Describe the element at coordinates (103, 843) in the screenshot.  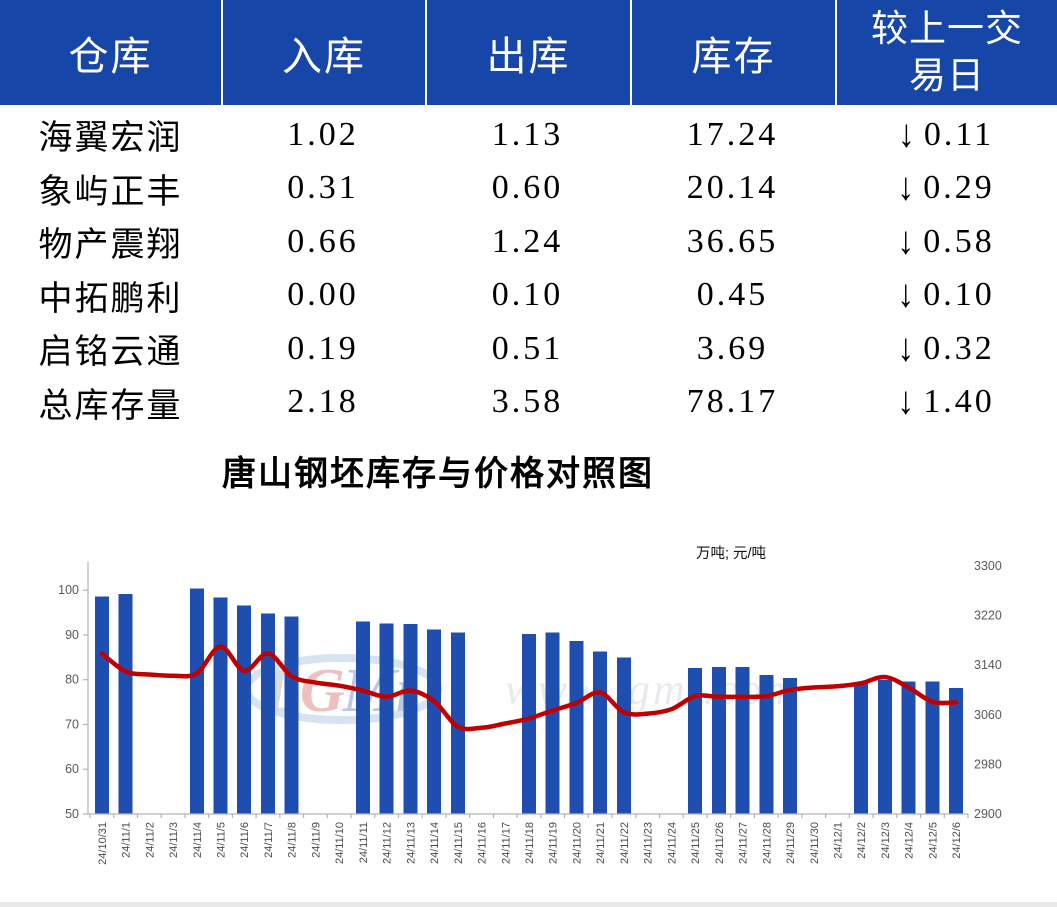
I see `svg-text: 24/10/31` at that location.